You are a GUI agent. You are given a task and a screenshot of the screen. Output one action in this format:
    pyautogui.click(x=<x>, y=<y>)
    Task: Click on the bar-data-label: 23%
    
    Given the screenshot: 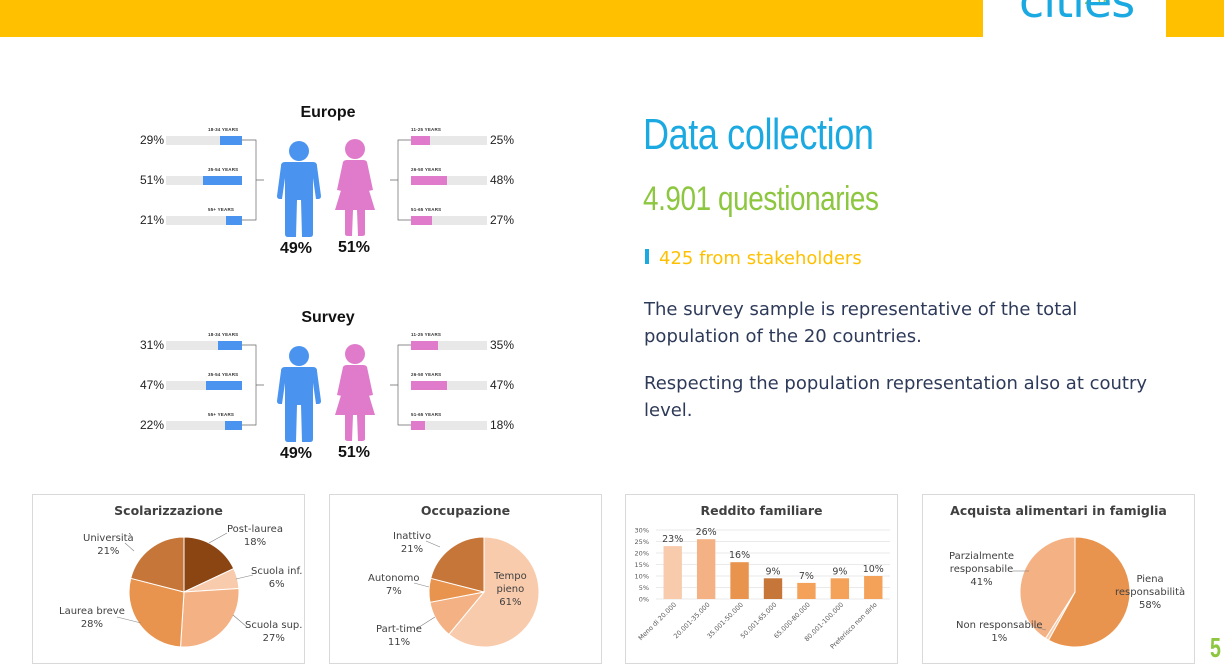 What is the action you would take?
    pyautogui.click(x=672, y=539)
    